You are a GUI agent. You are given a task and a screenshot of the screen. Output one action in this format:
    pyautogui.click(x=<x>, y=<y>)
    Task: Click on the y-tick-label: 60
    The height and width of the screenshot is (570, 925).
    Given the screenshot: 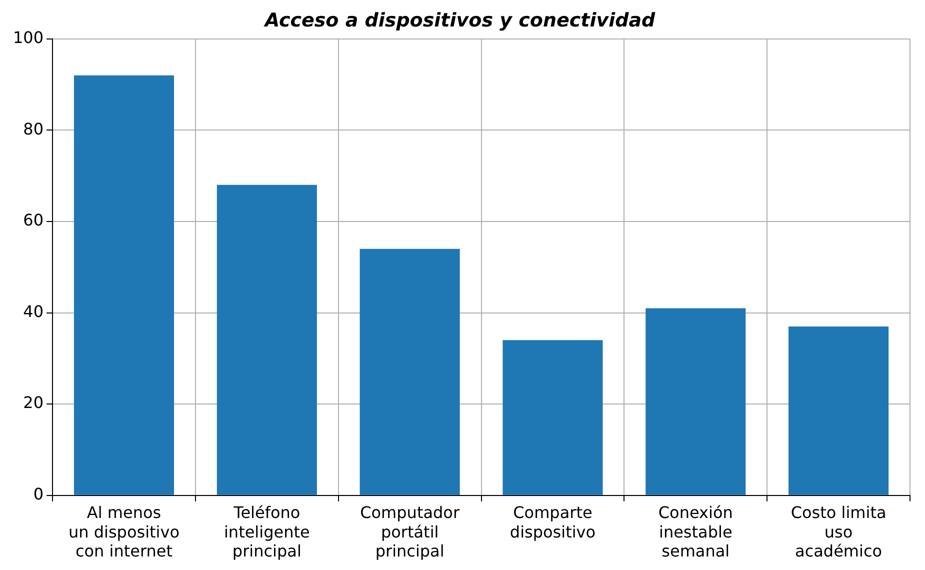 What is the action you would take?
    pyautogui.click(x=33, y=220)
    